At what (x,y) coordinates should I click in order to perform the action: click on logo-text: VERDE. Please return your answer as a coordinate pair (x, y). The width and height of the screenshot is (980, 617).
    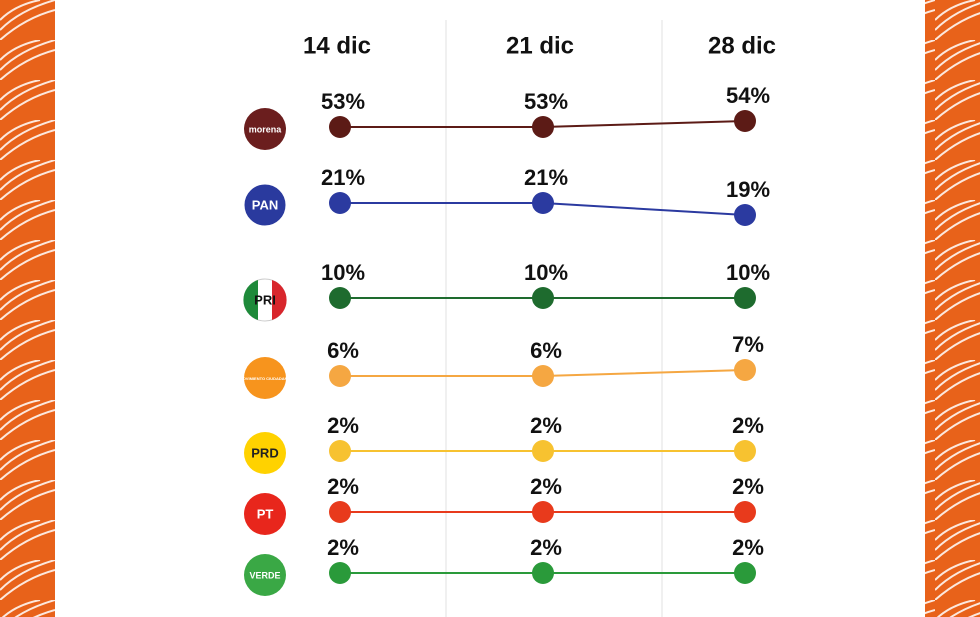
    Looking at the image, I should click on (264, 575).